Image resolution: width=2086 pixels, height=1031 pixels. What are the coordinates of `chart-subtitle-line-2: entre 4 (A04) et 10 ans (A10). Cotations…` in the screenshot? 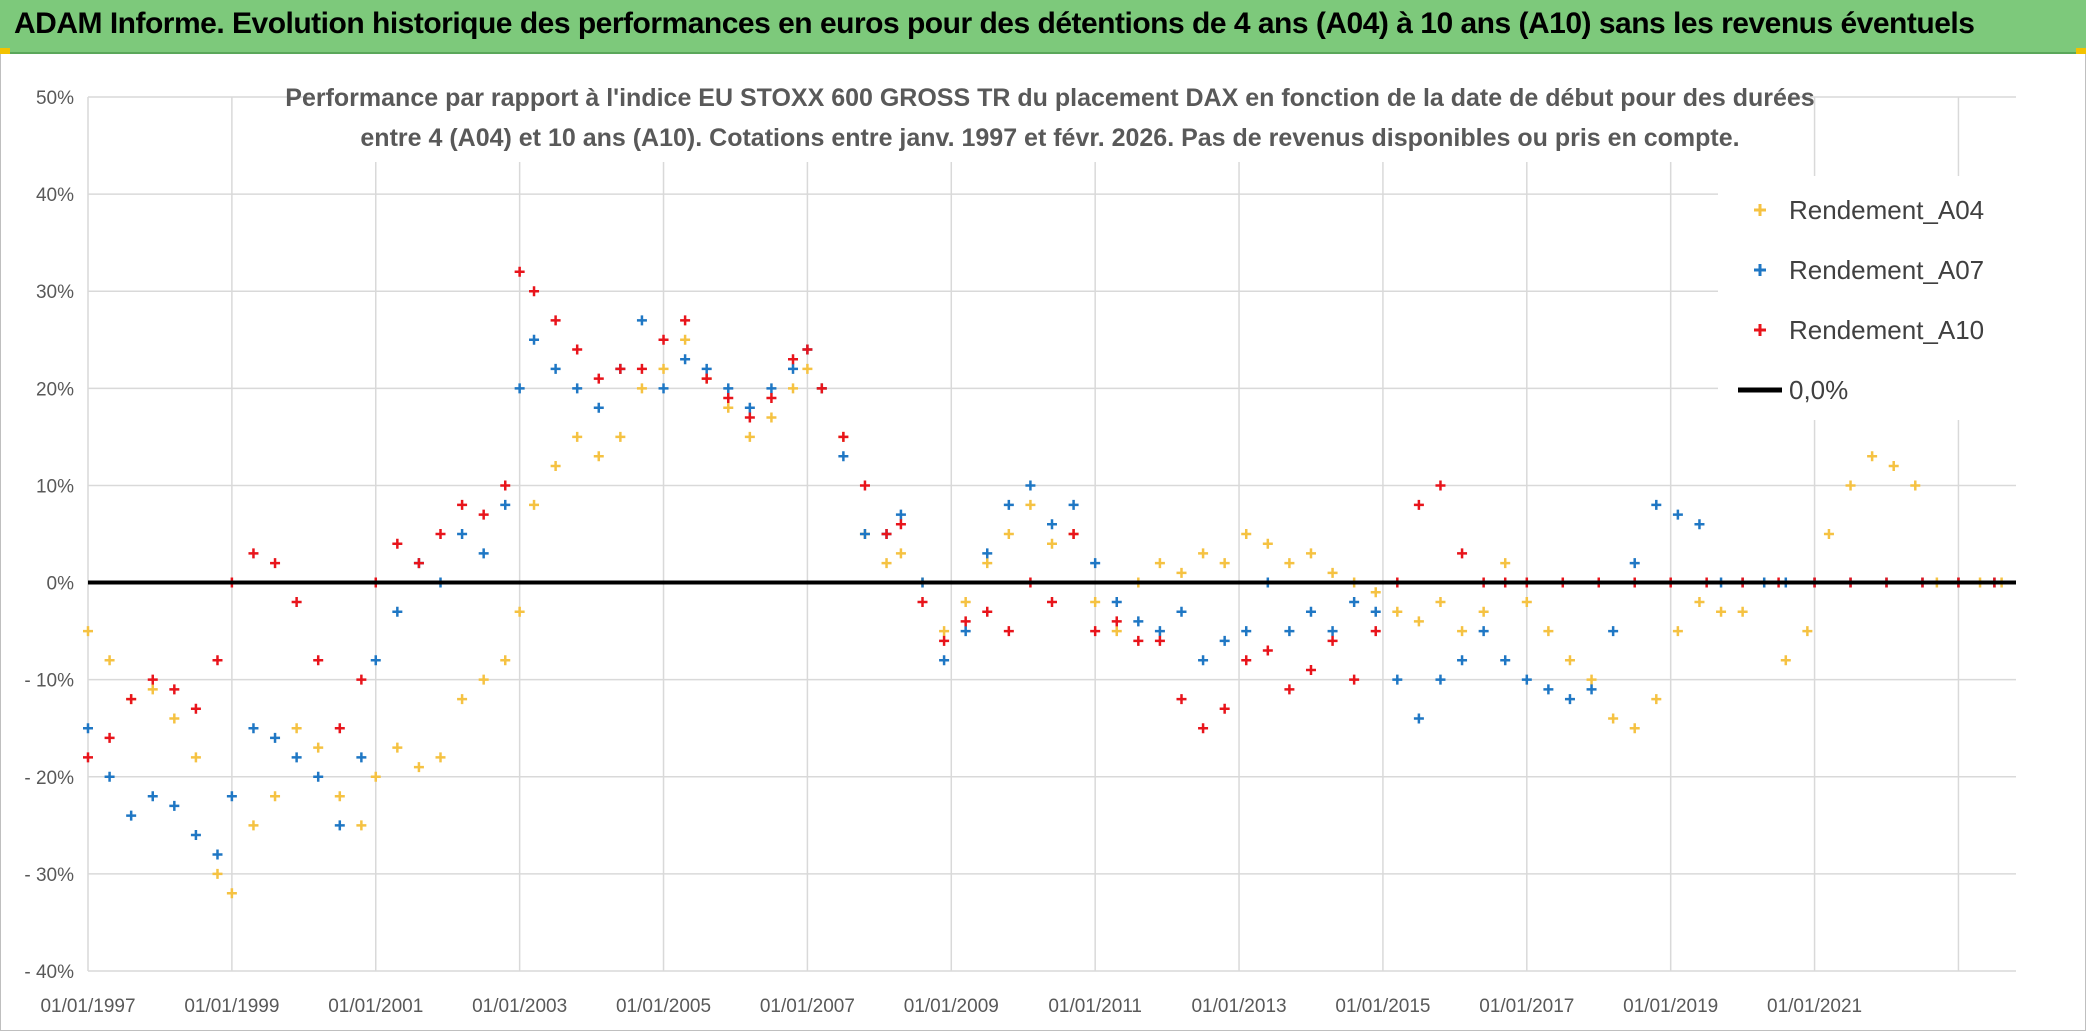 It's located at (1049, 138).